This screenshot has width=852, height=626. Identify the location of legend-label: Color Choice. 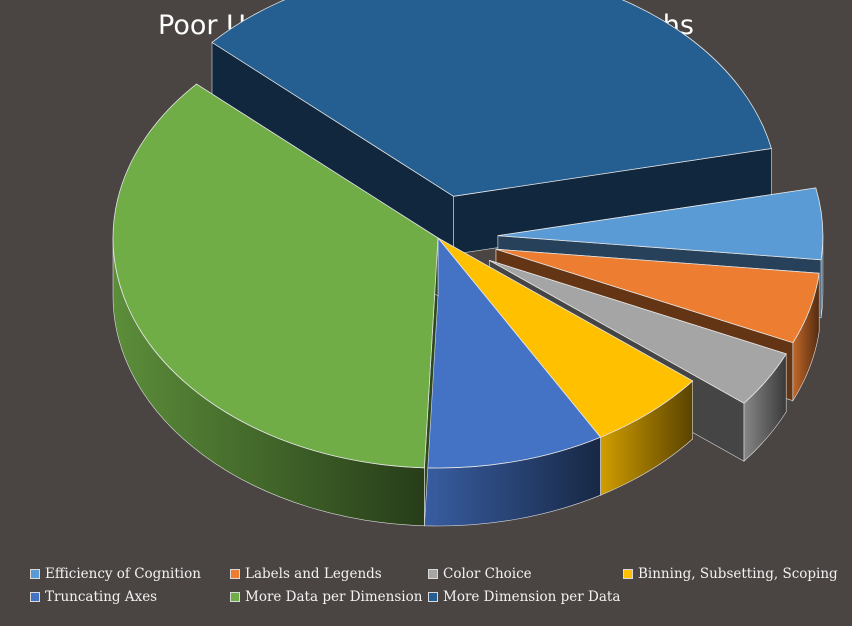
(487, 574).